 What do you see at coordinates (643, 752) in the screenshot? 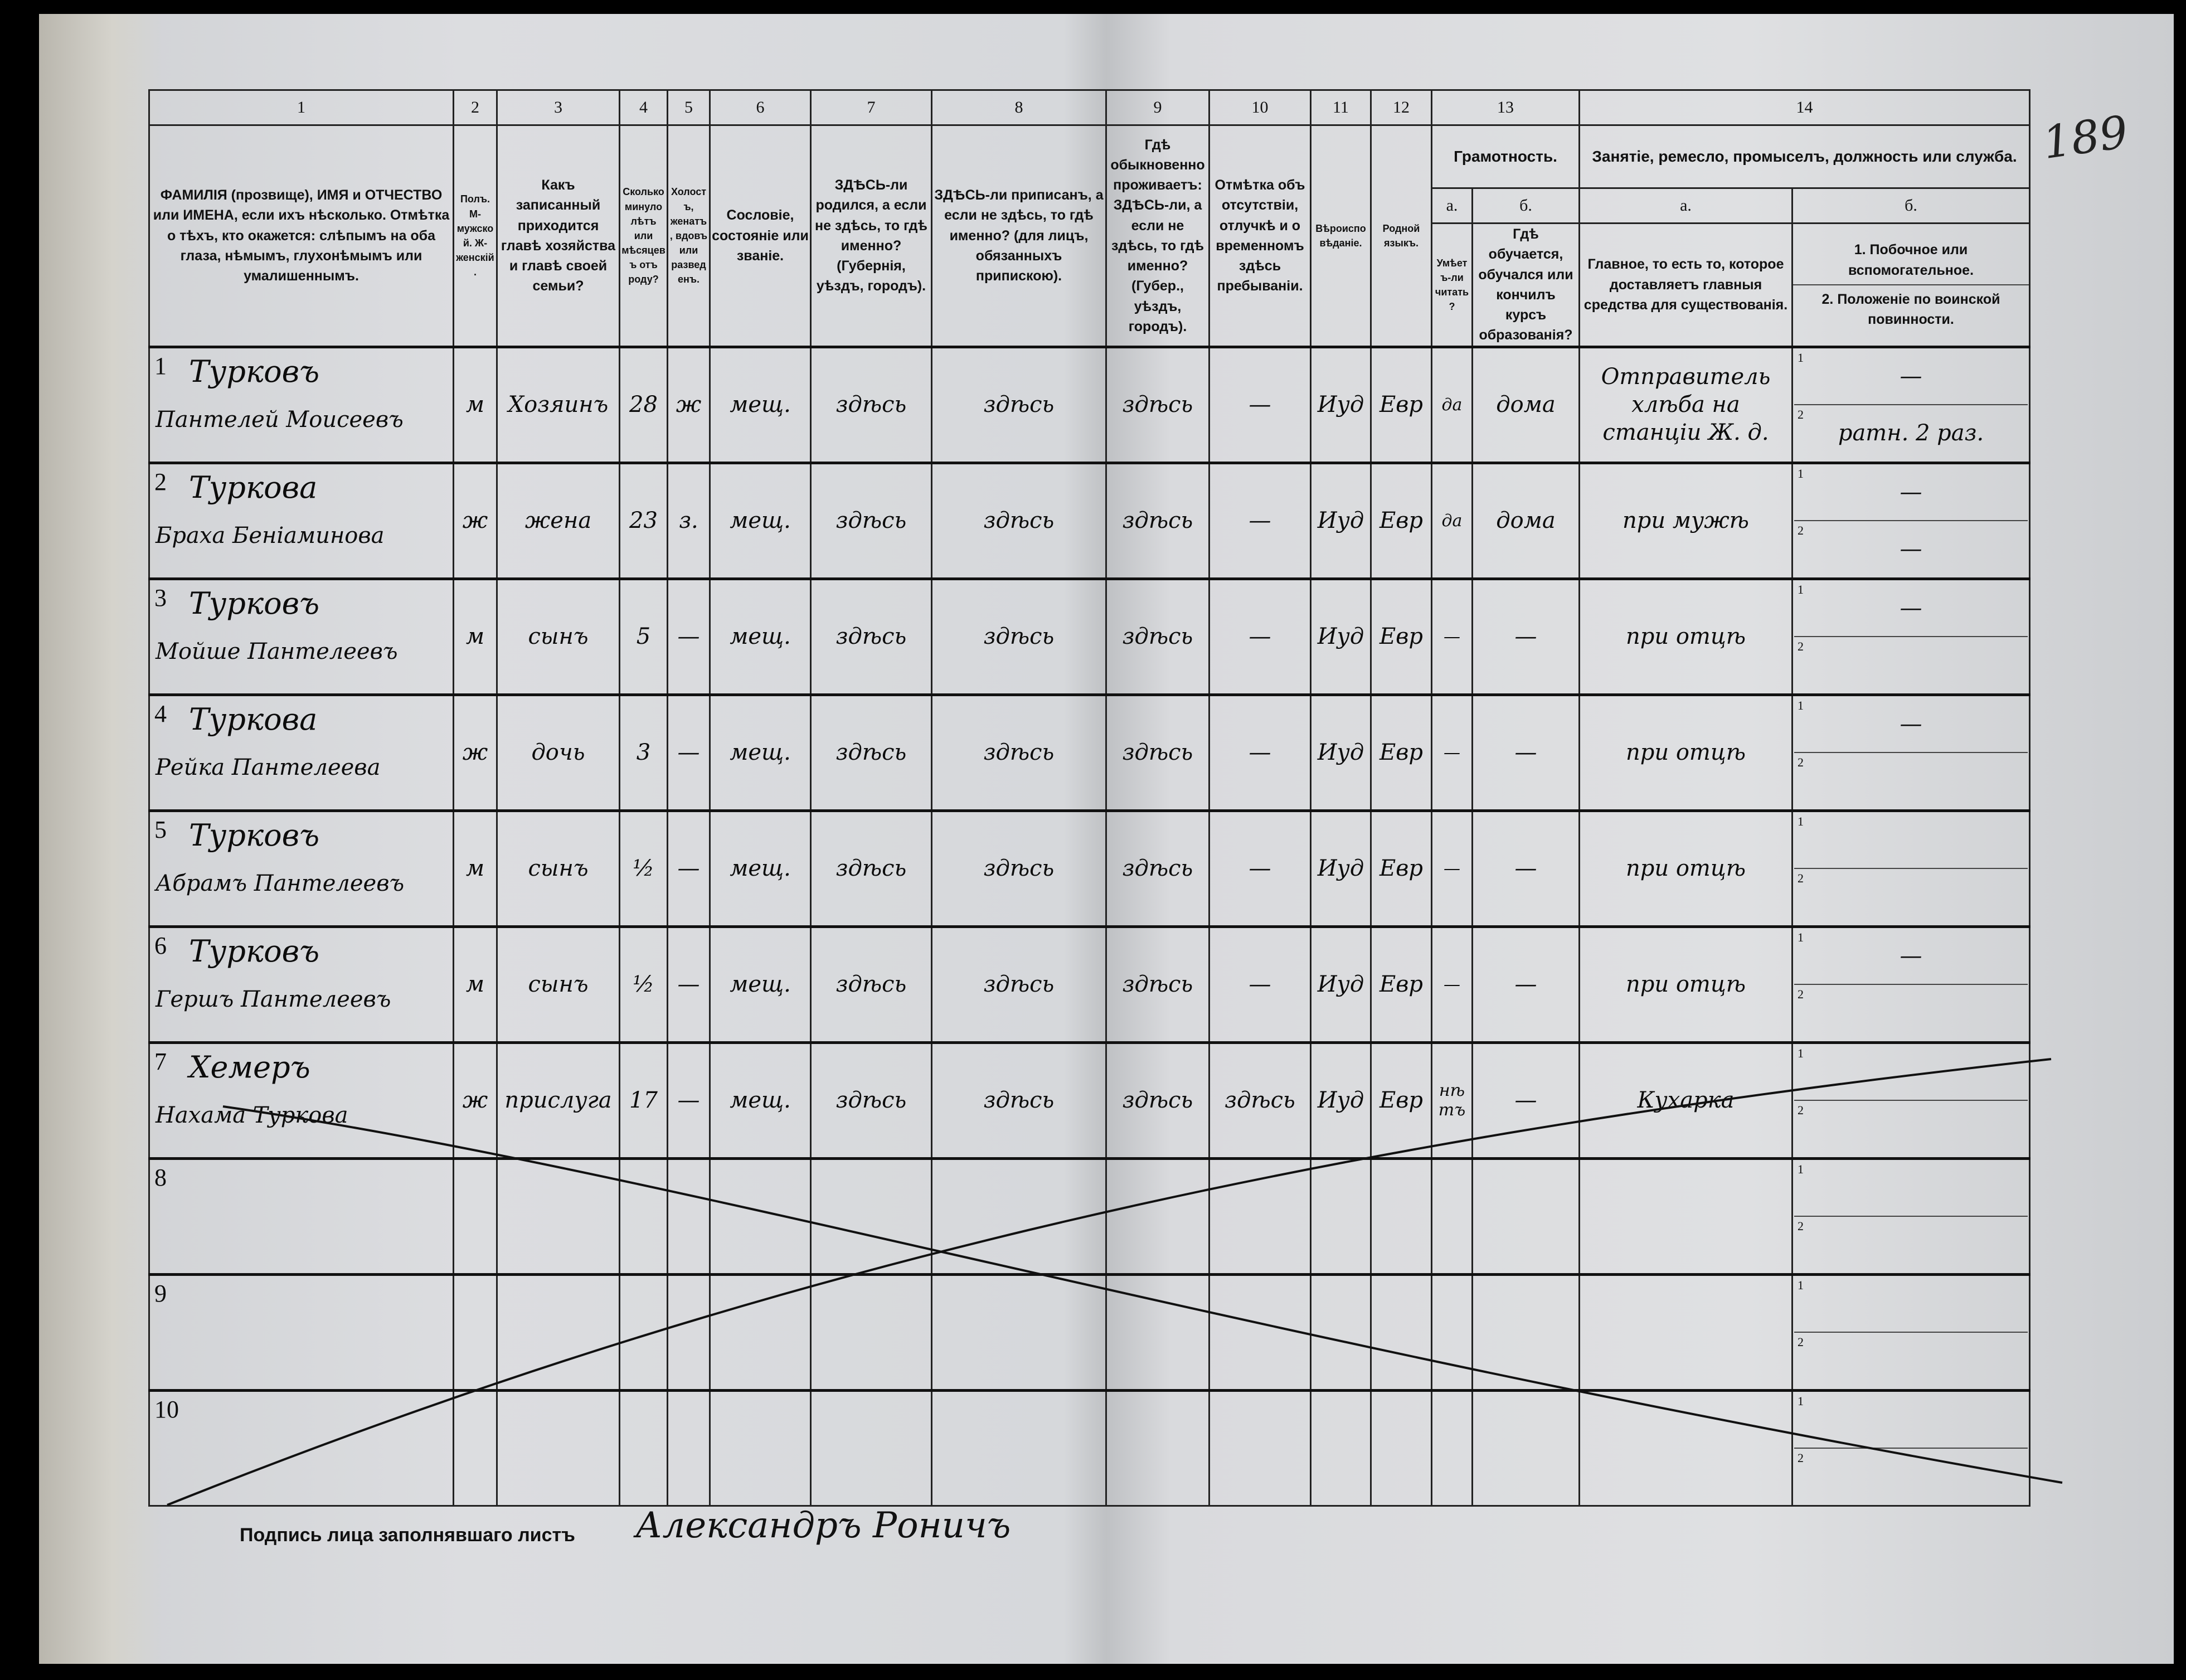
I see `age-cell: 3` at bounding box center [643, 752].